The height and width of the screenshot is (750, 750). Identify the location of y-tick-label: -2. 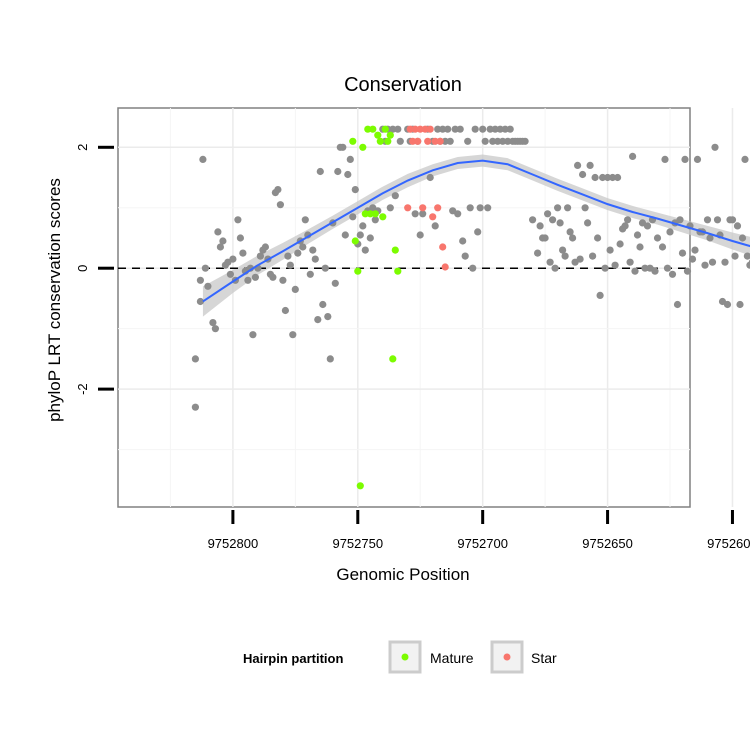
(82, 389).